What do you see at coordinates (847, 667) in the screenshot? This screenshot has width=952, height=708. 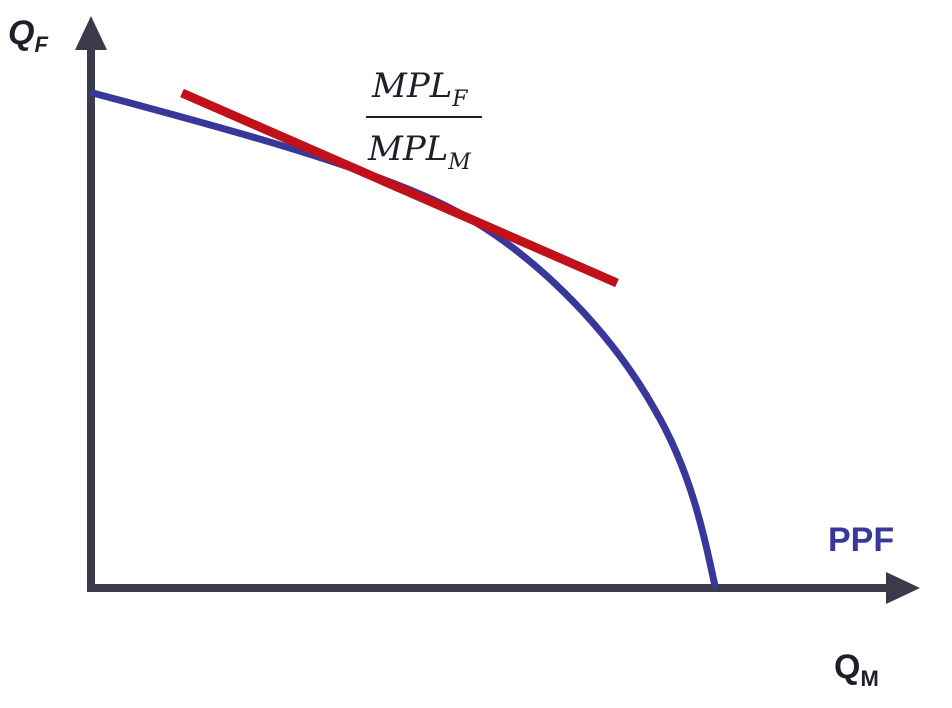 I see `x-axis-label-main: Q` at bounding box center [847, 667].